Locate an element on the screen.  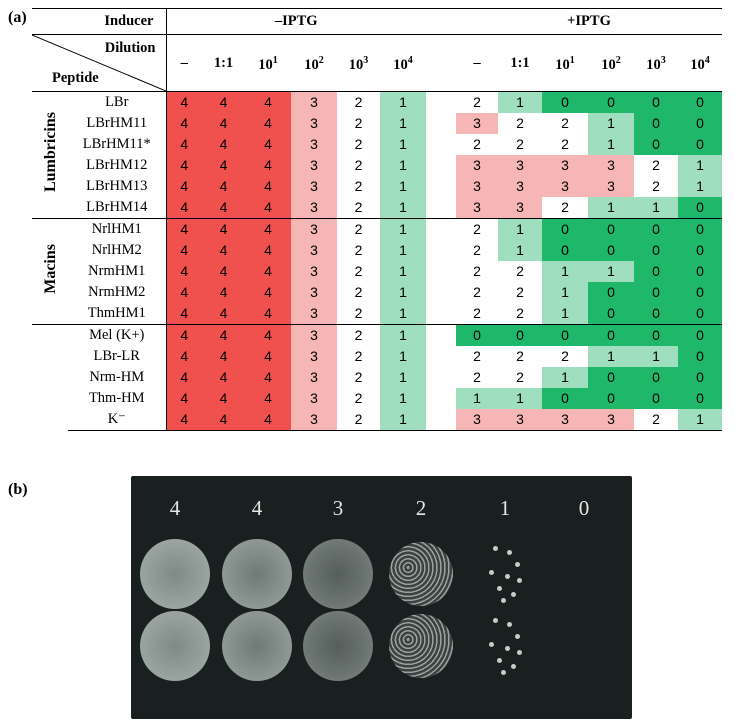
table-row: NrmHM2 4 4 4 3 2 1 2 2 1 0 0 0 is located at coordinates (377, 292).